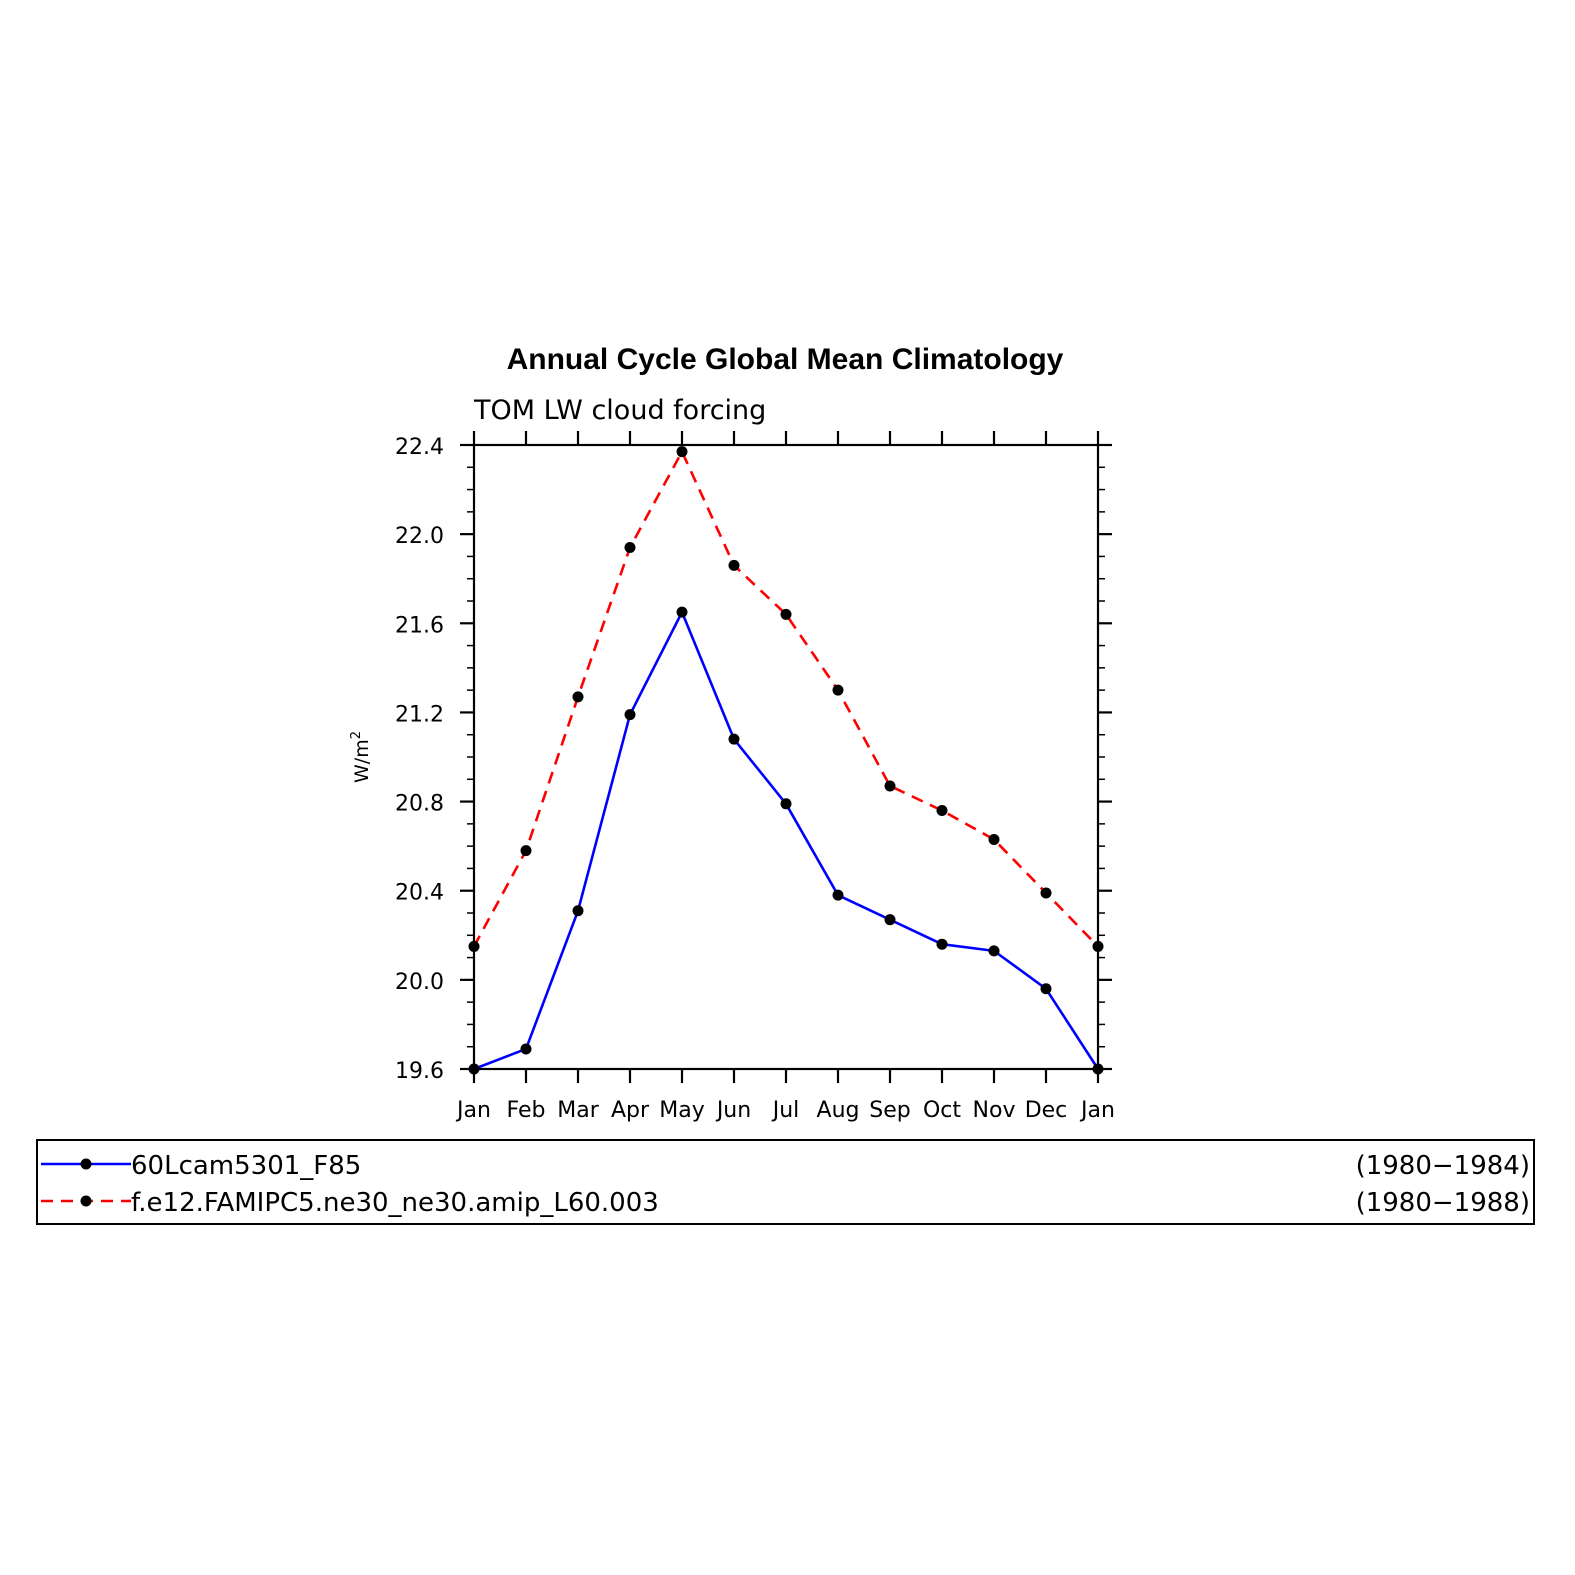 This screenshot has width=1575, height=1575. Describe the element at coordinates (395, 1203) in the screenshot. I see `legend-series-name: f.e12.FAMIPC5.ne30_ne30.amip_L60.003` at that location.